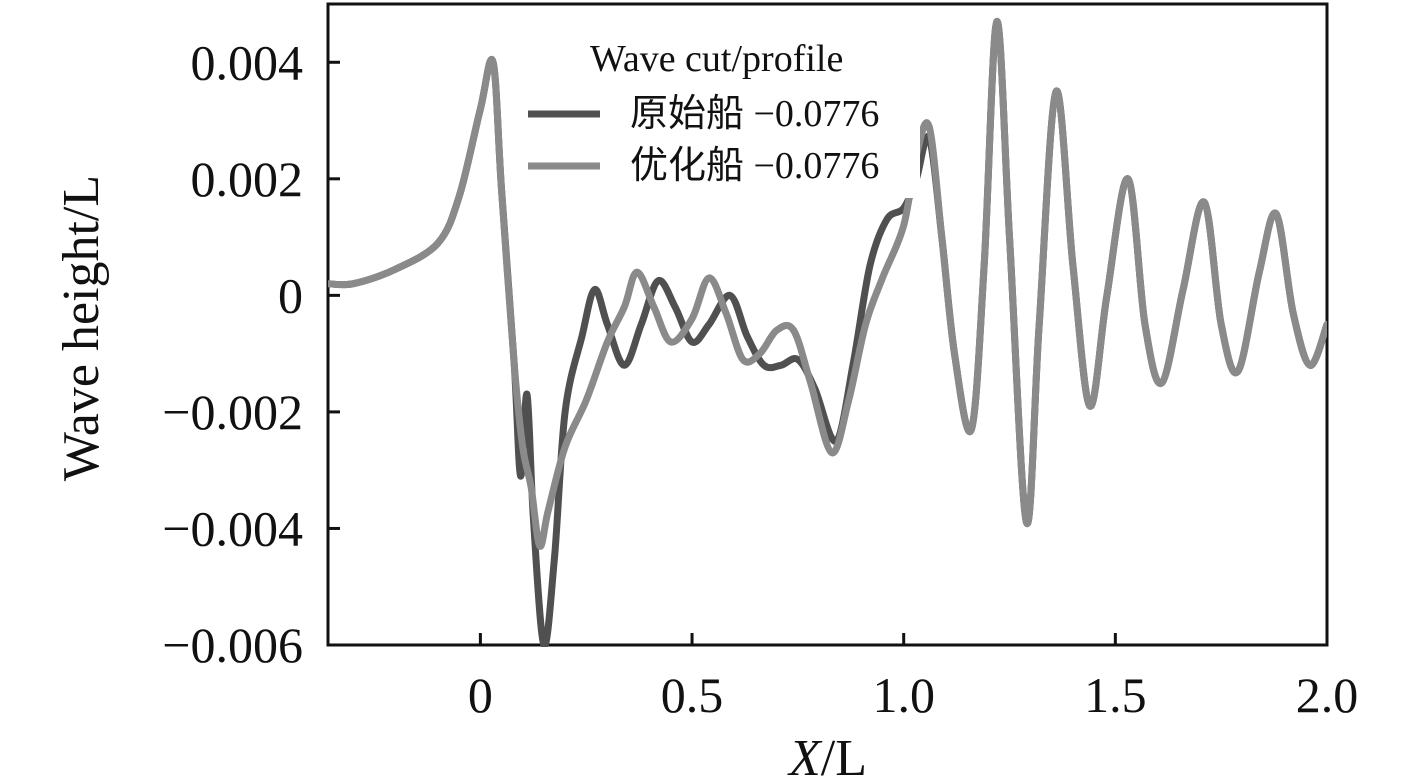 Image resolution: width=1417 pixels, height=784 pixels. Describe the element at coordinates (232, 528) in the screenshot. I see `y-tick-label: −0.004` at that location.